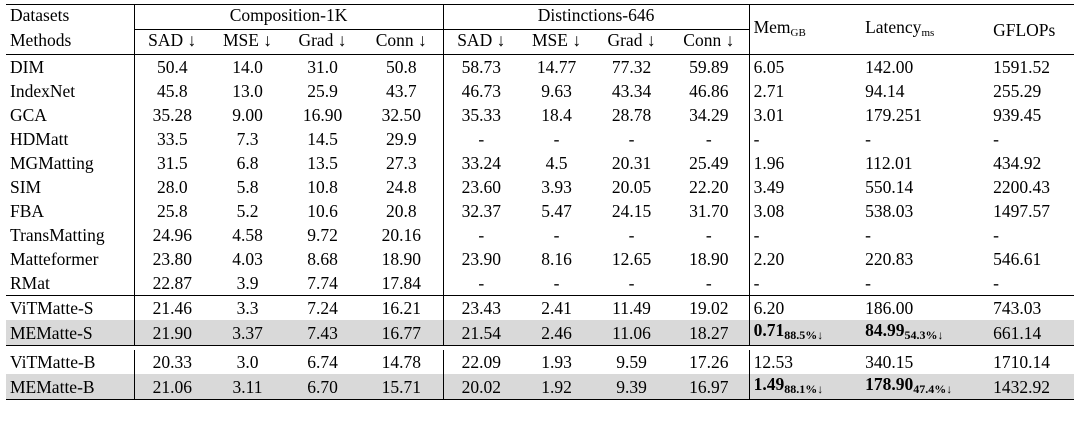 The image size is (1080, 423). I want to click on cell: 29.9, so click(401, 139).